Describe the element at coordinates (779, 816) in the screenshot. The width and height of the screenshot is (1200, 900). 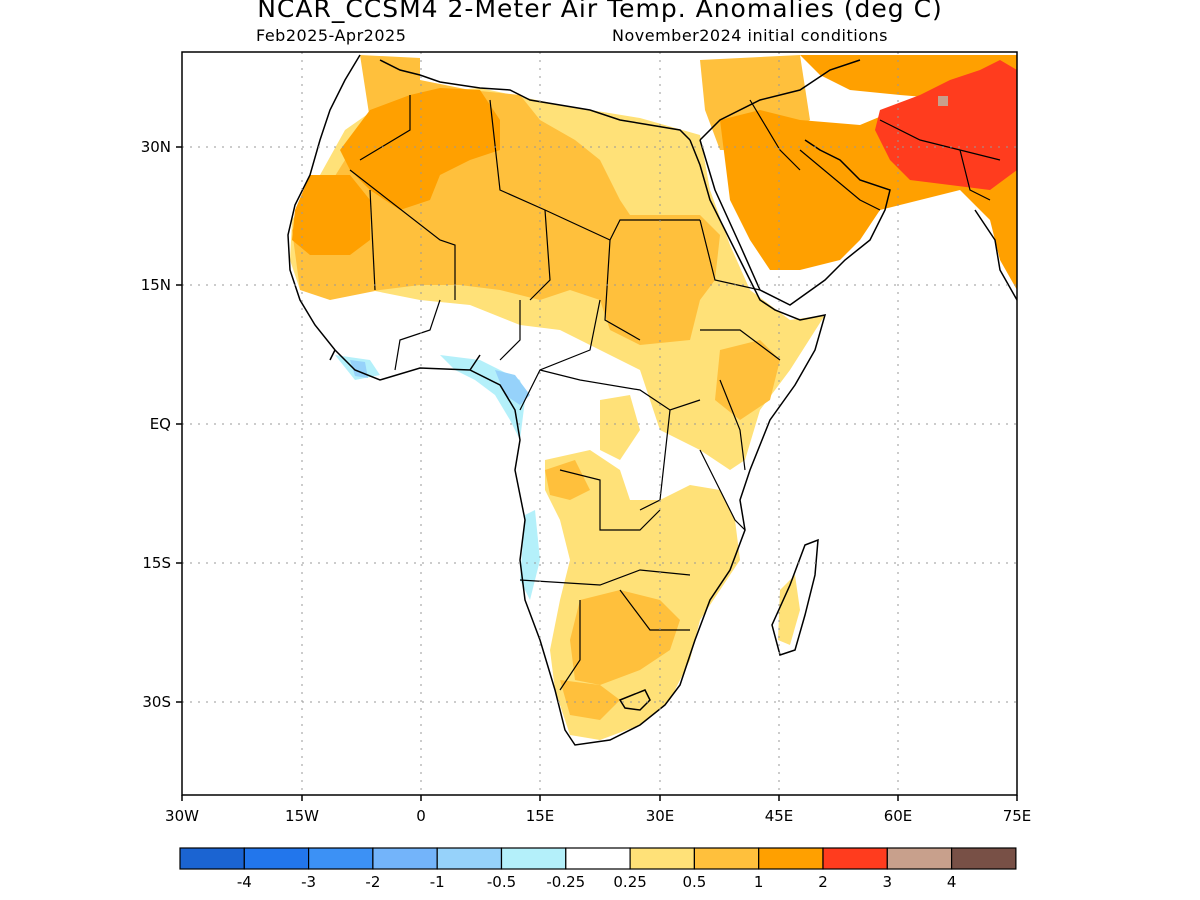
I see `x-tick-label: 45E` at that location.